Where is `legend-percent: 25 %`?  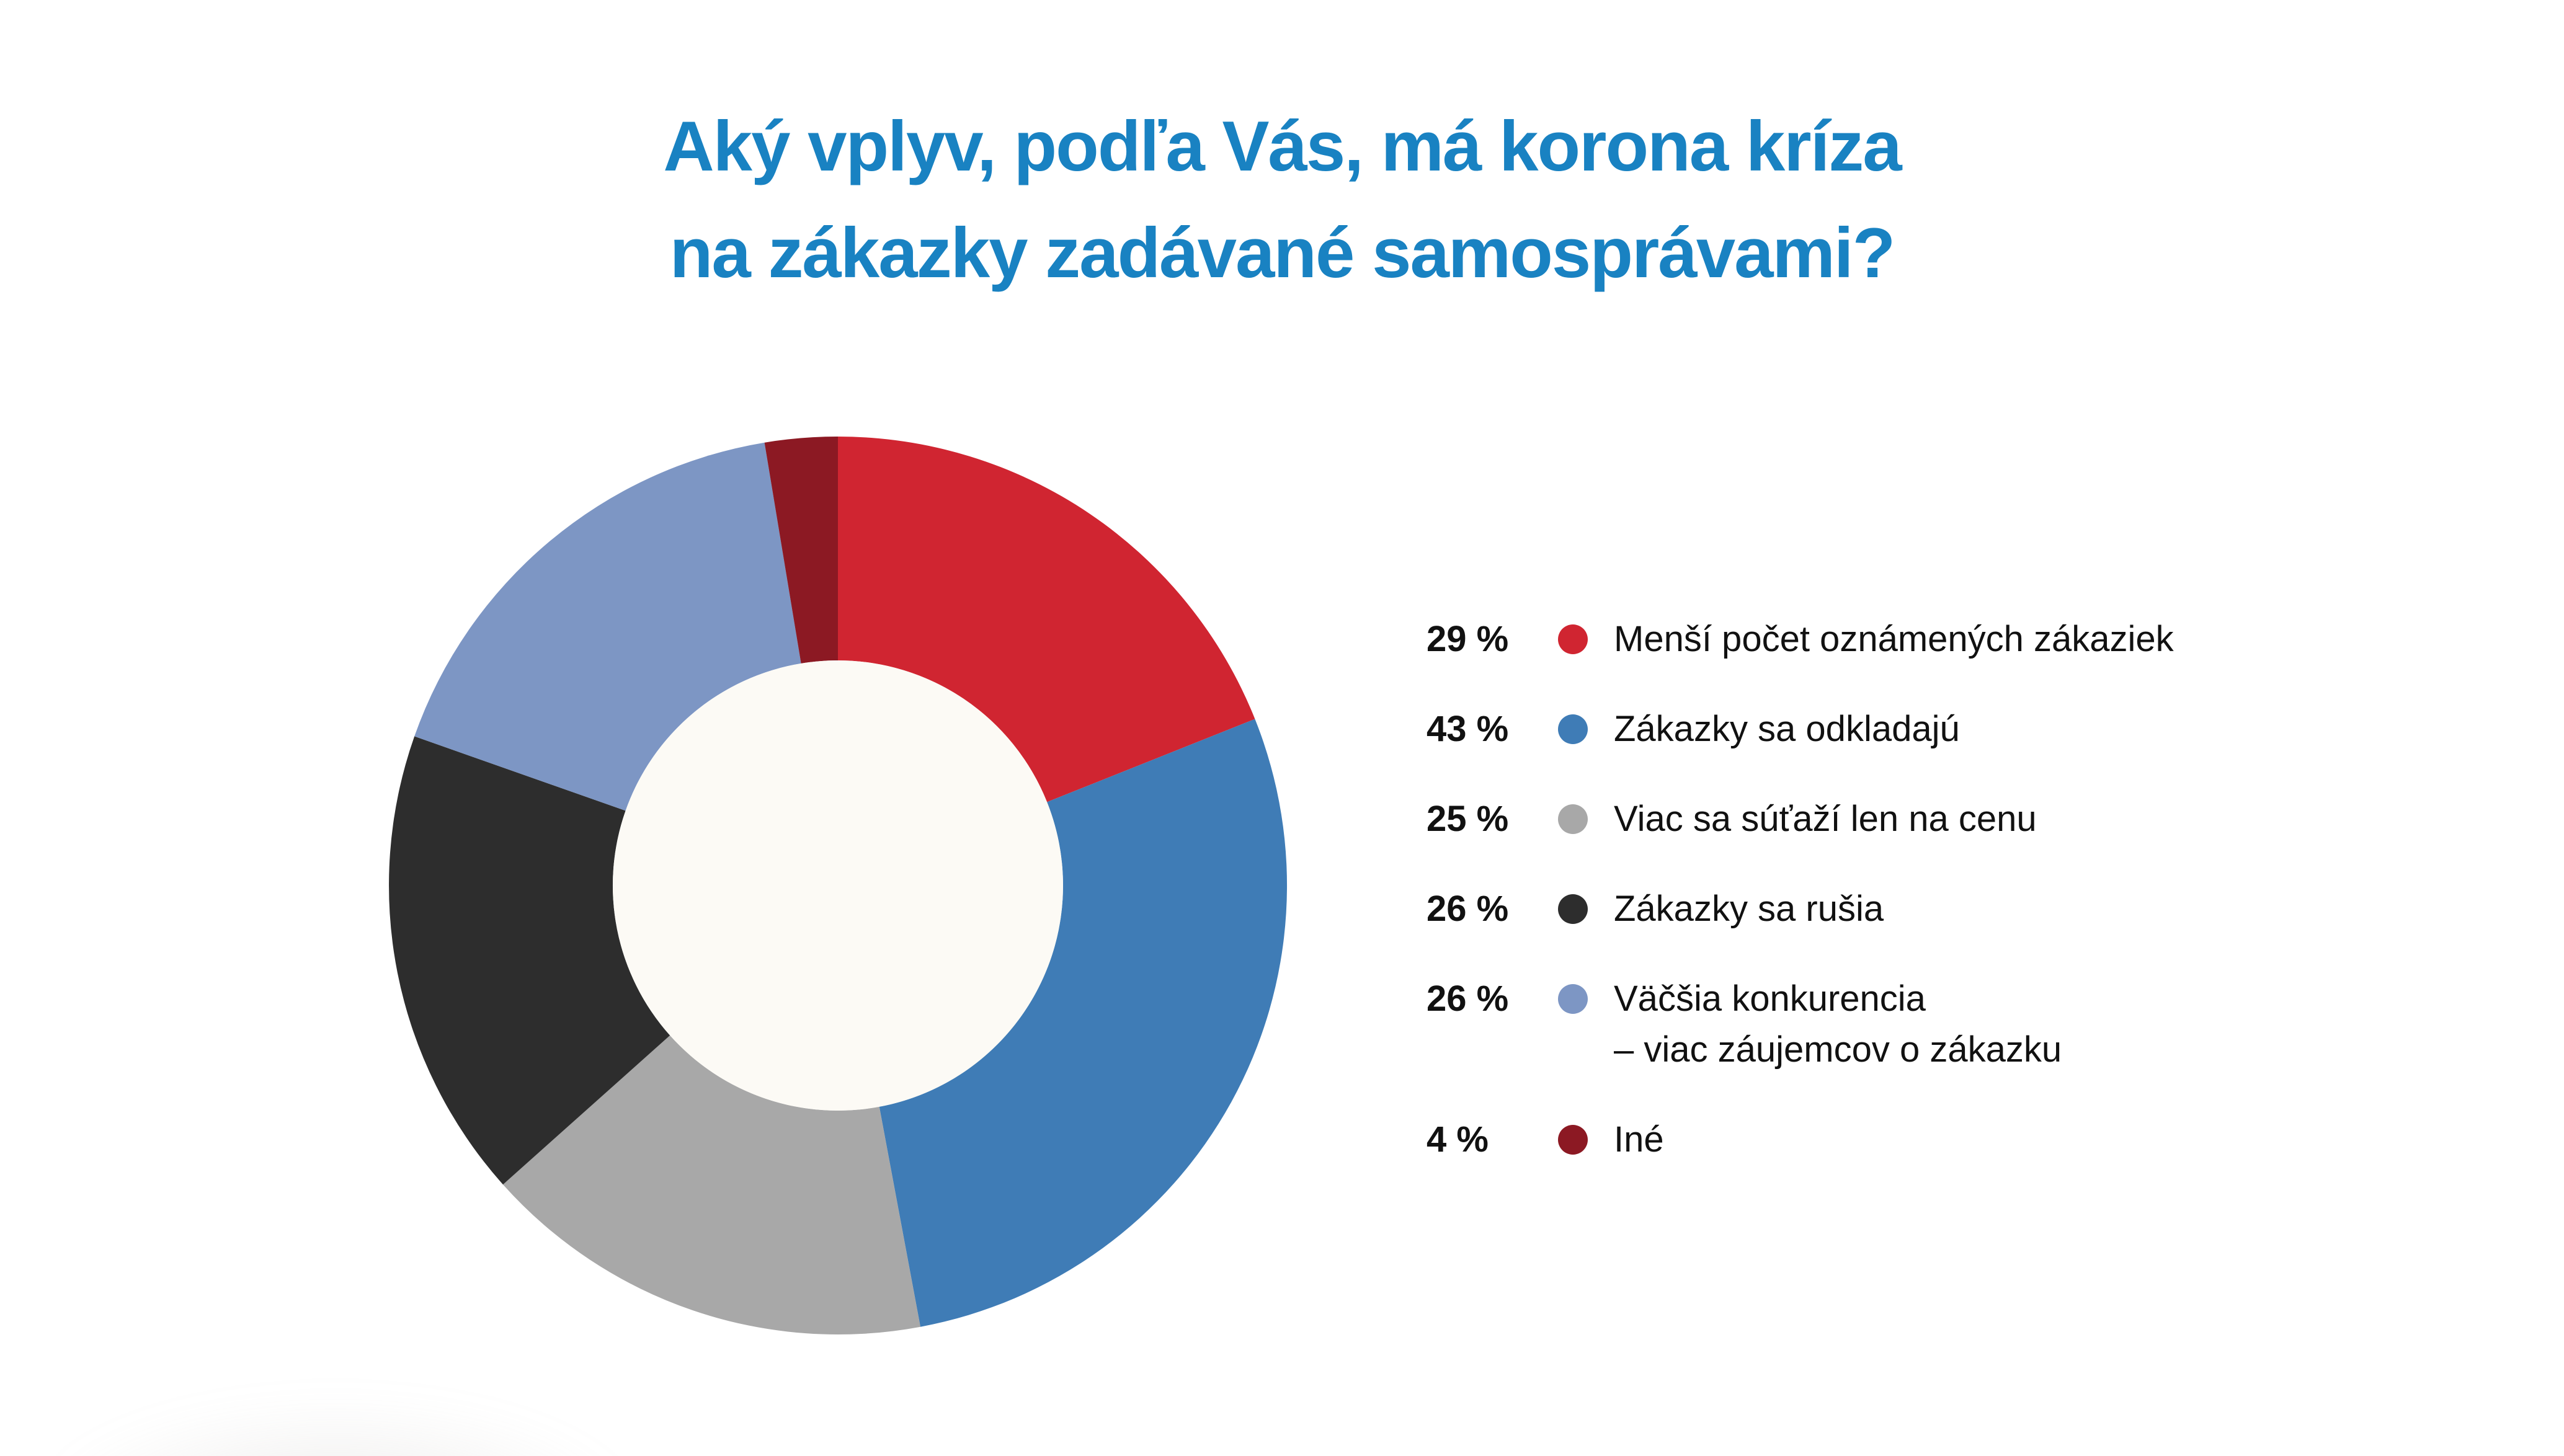
legend-percent: 25 % is located at coordinates (1468, 819).